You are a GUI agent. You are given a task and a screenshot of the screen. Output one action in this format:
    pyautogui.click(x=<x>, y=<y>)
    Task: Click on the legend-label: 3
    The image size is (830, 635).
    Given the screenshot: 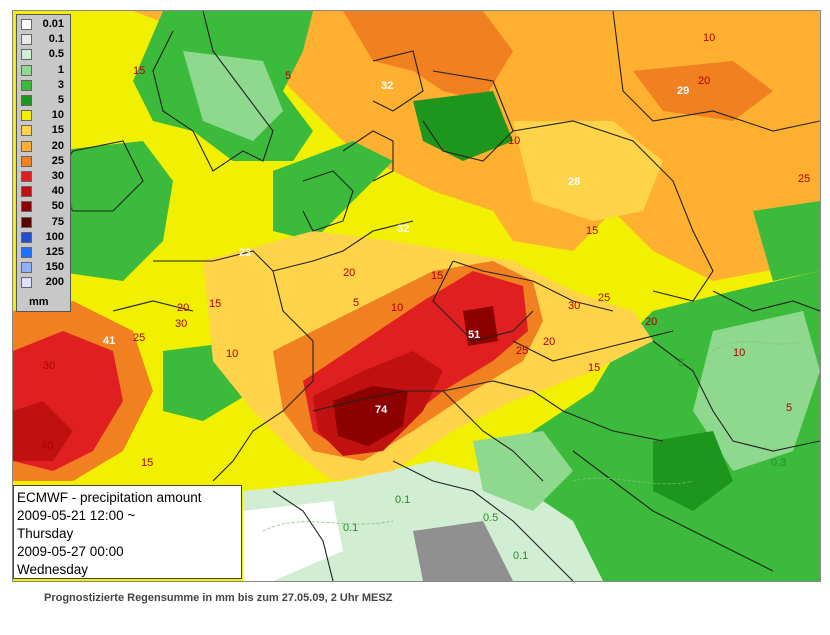 What is the action you would take?
    pyautogui.click(x=60, y=84)
    